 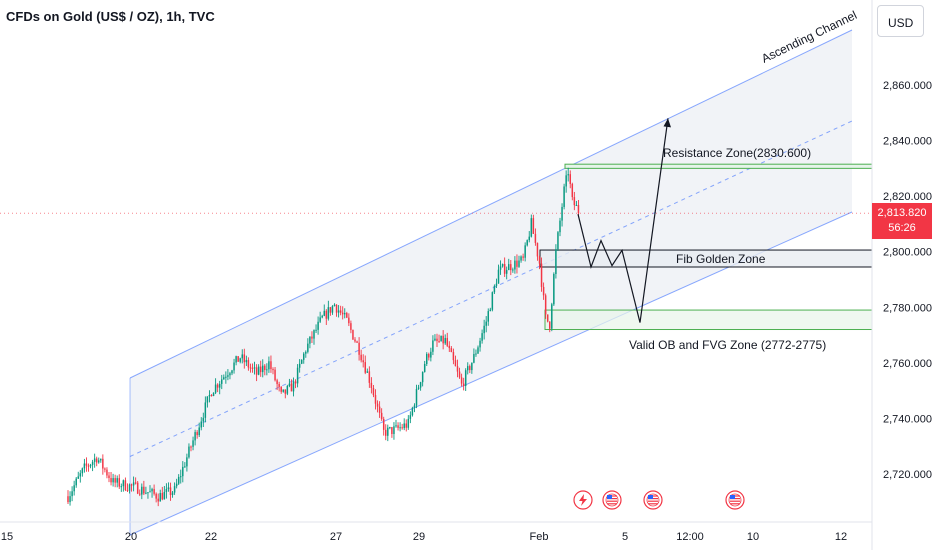 I want to click on price-tick-label: 2,720.000, so click(x=907, y=475).